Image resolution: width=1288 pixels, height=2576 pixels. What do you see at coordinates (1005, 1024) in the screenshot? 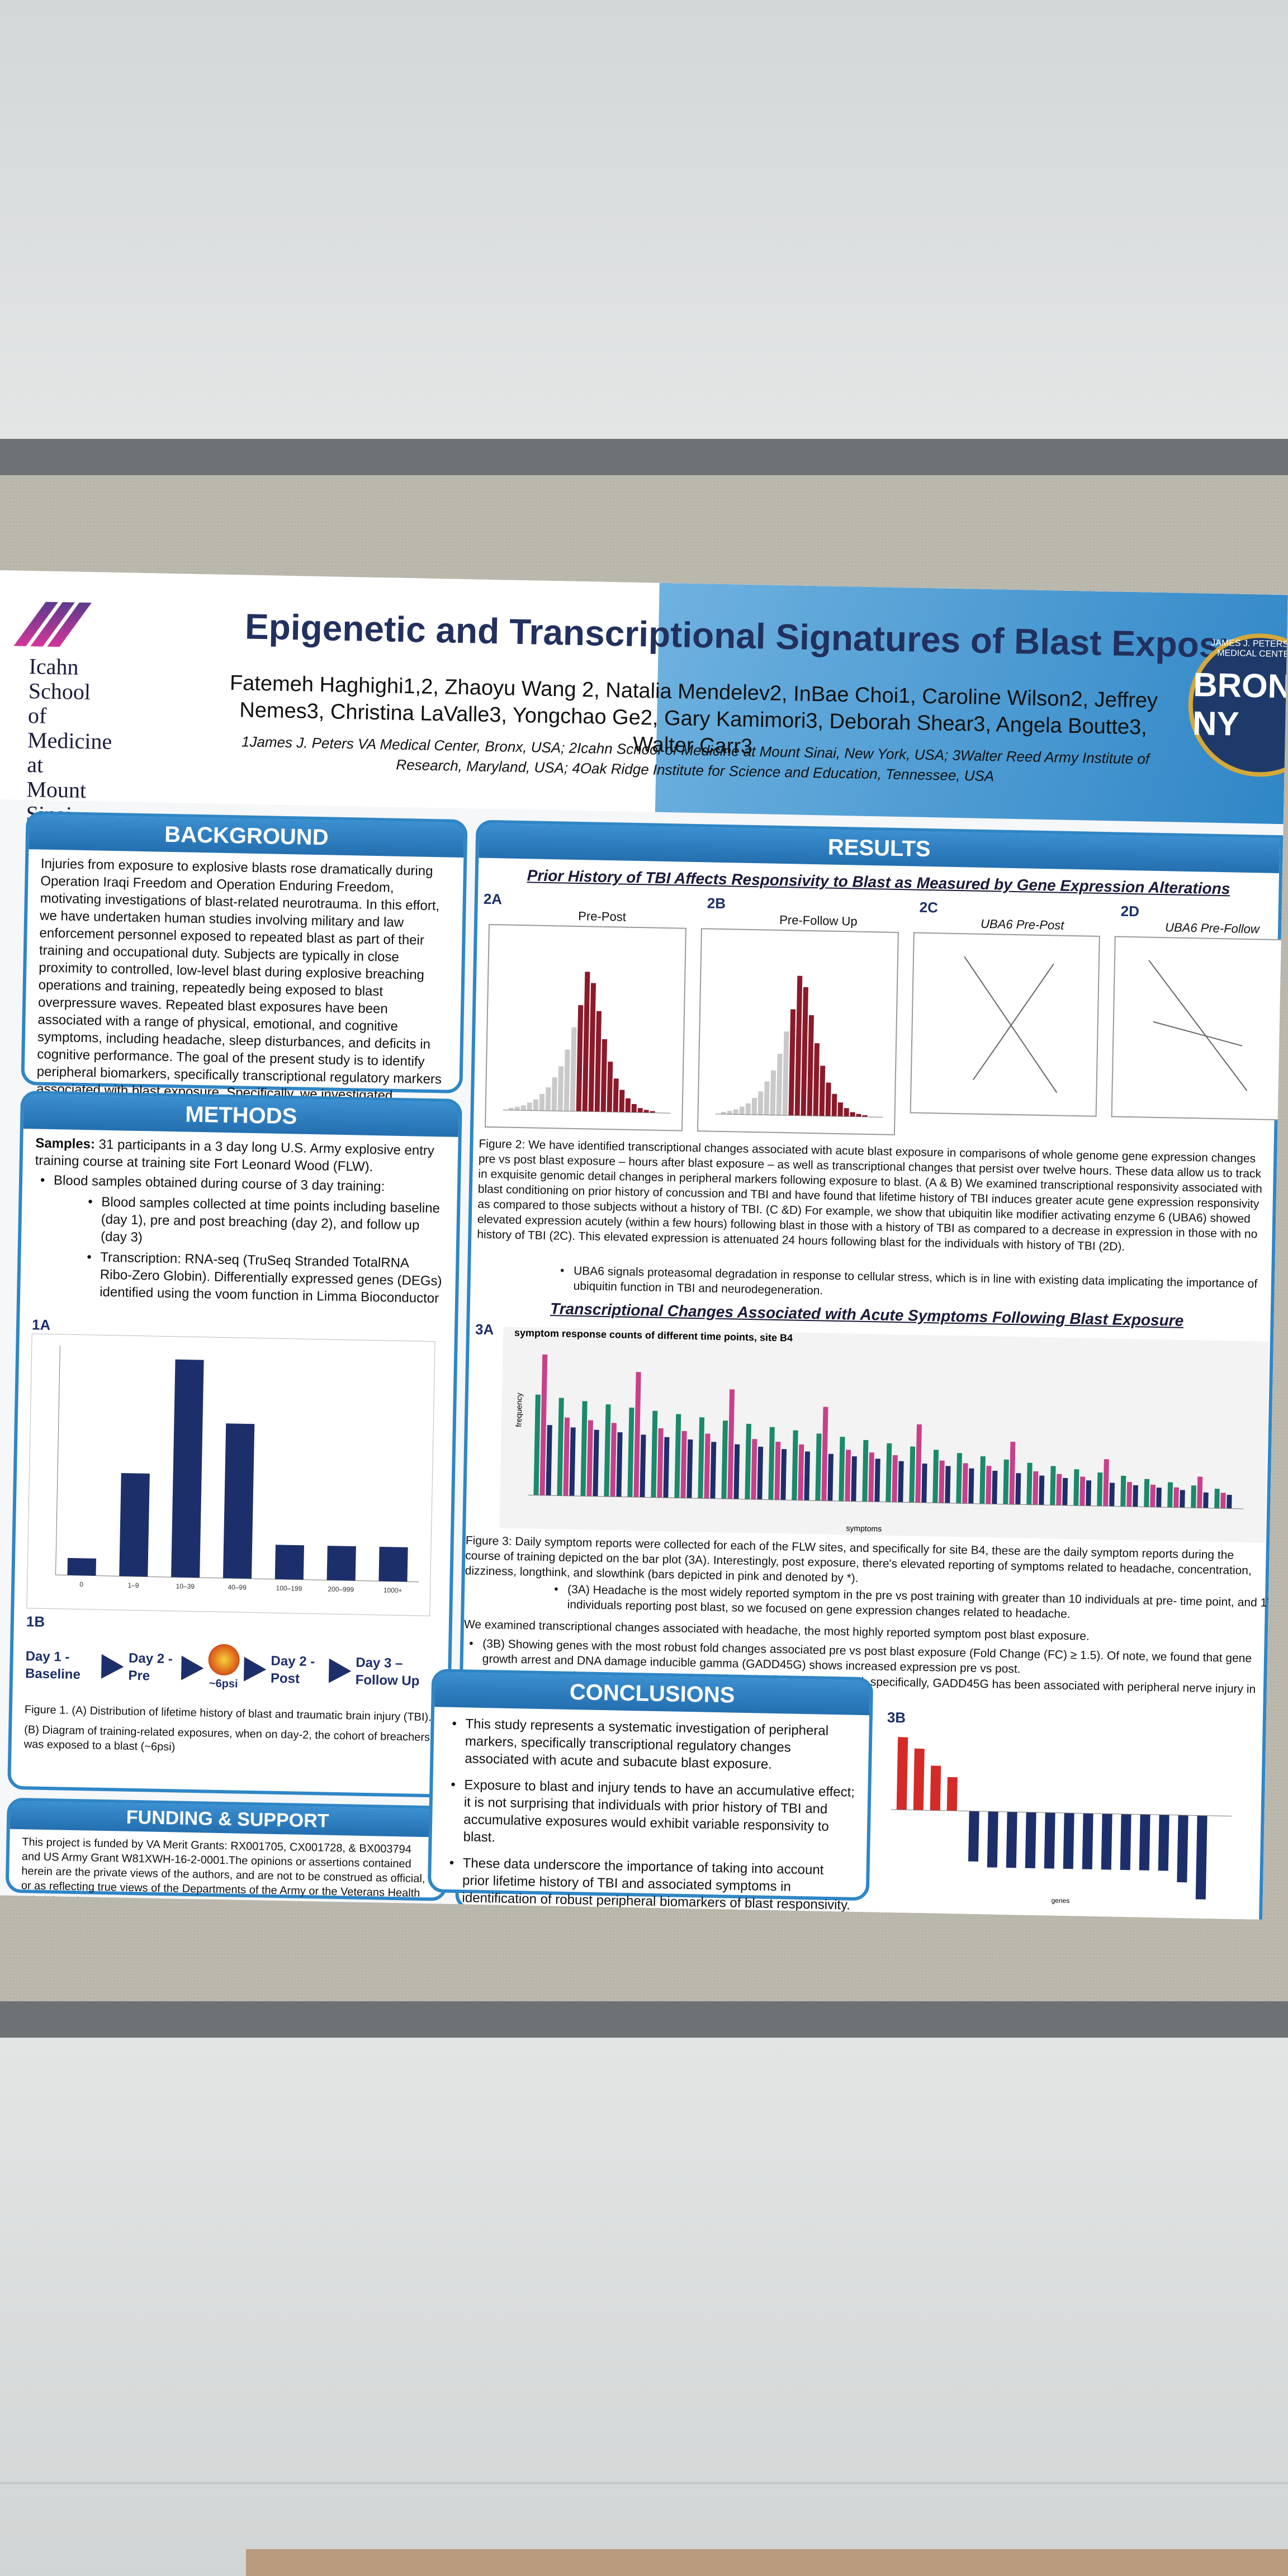
I see `fig2c-plot` at bounding box center [1005, 1024].